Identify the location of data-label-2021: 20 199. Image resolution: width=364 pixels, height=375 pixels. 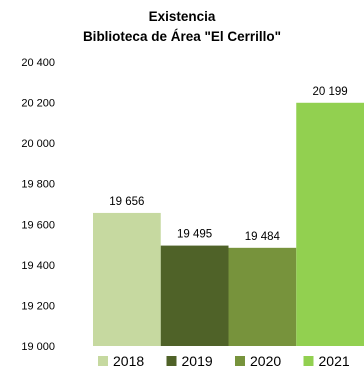
(330, 92).